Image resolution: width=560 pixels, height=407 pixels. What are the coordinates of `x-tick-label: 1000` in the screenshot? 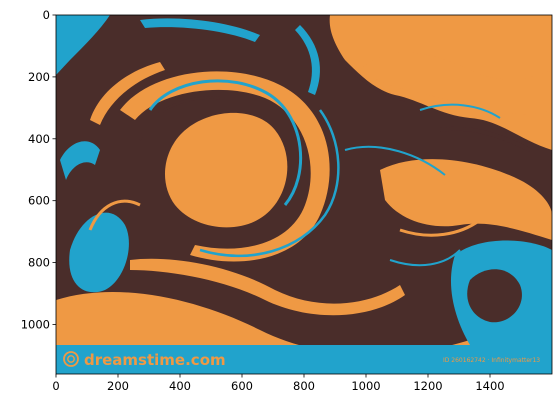 It's located at (365, 386).